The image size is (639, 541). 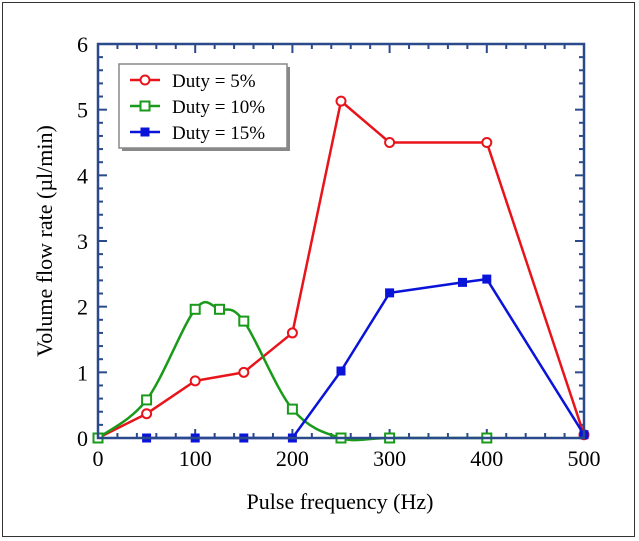 What do you see at coordinates (214, 81) in the screenshot?
I see `legend-label: Duty = 5%` at bounding box center [214, 81].